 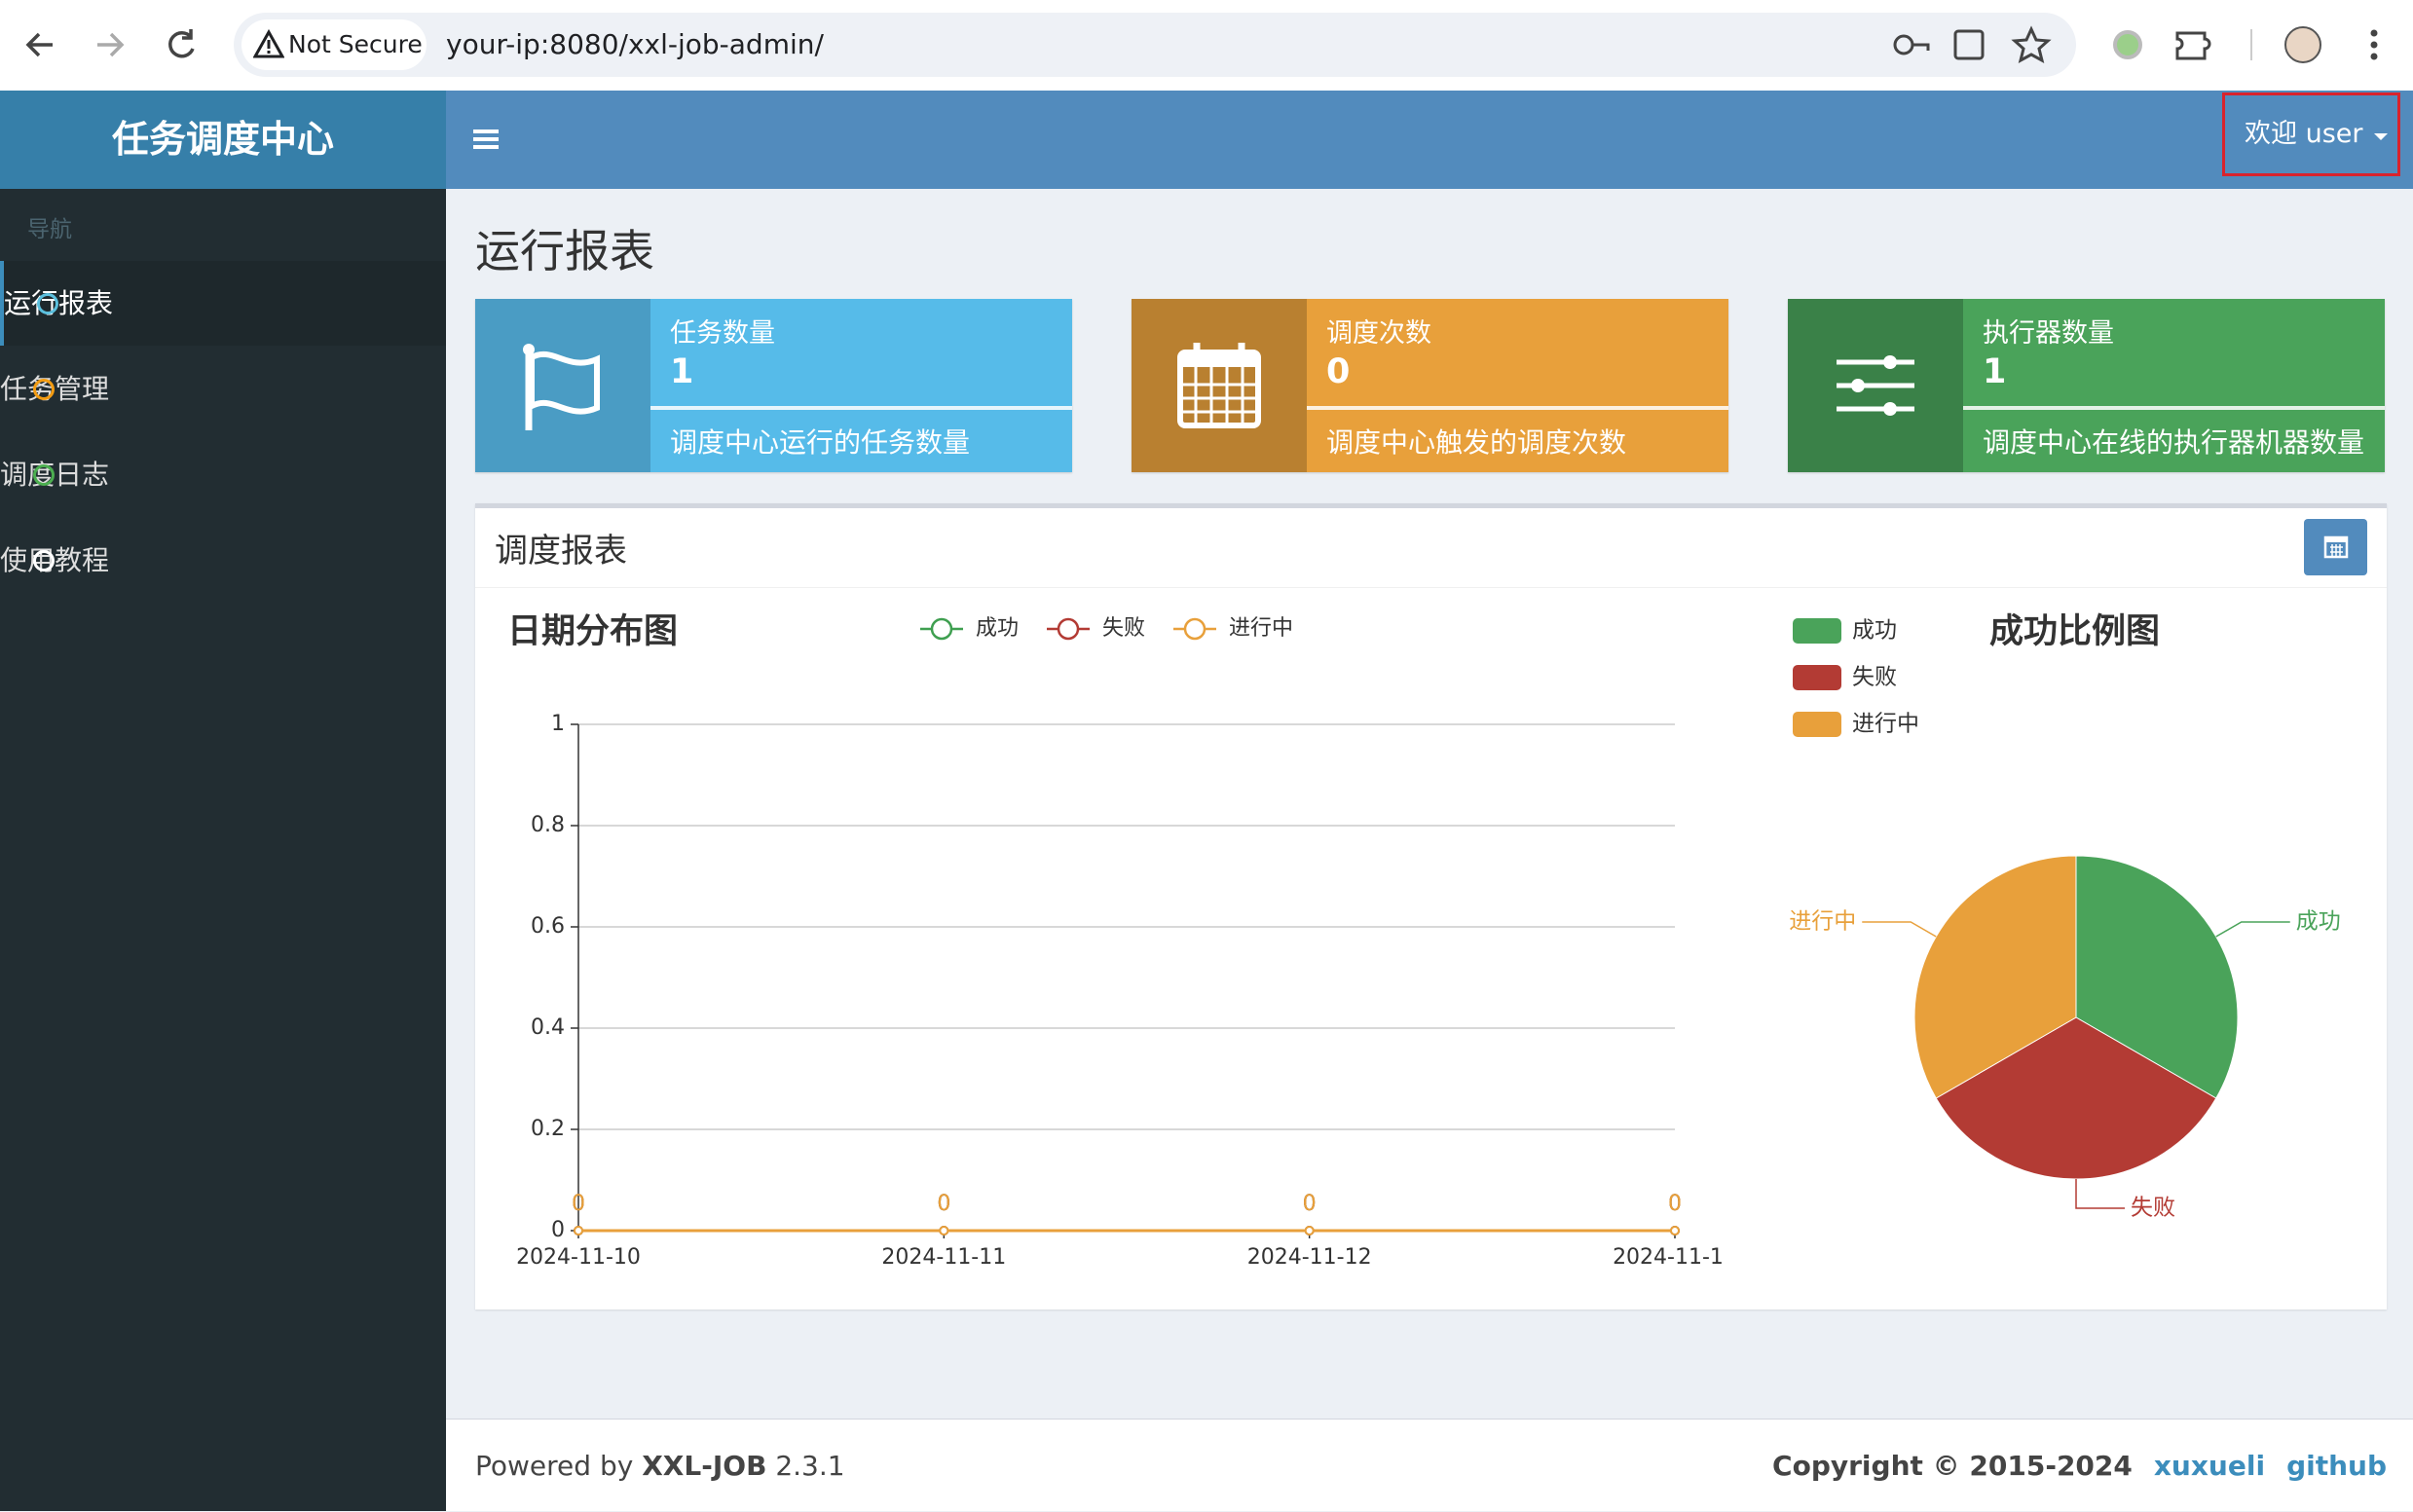 I want to click on slice-label: 成功, so click(x=2318, y=922).